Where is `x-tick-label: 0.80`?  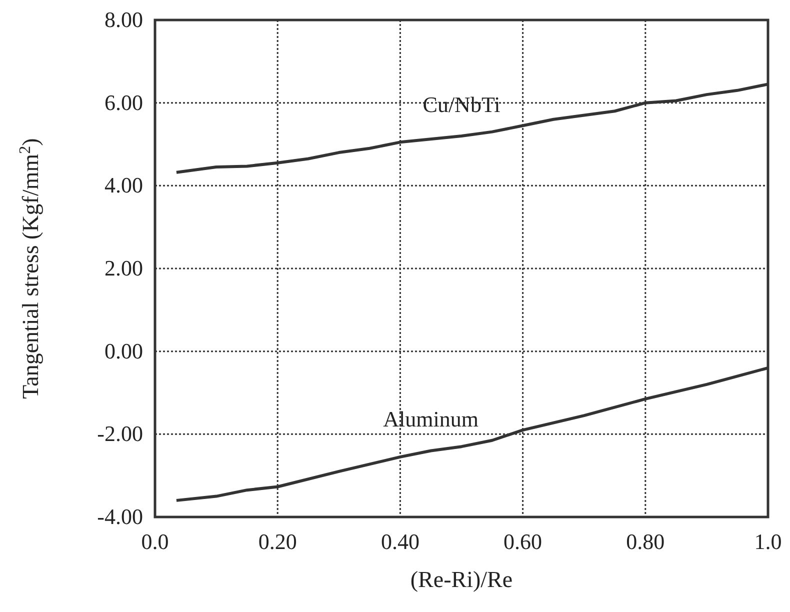 x-tick-label: 0.80 is located at coordinates (645, 541).